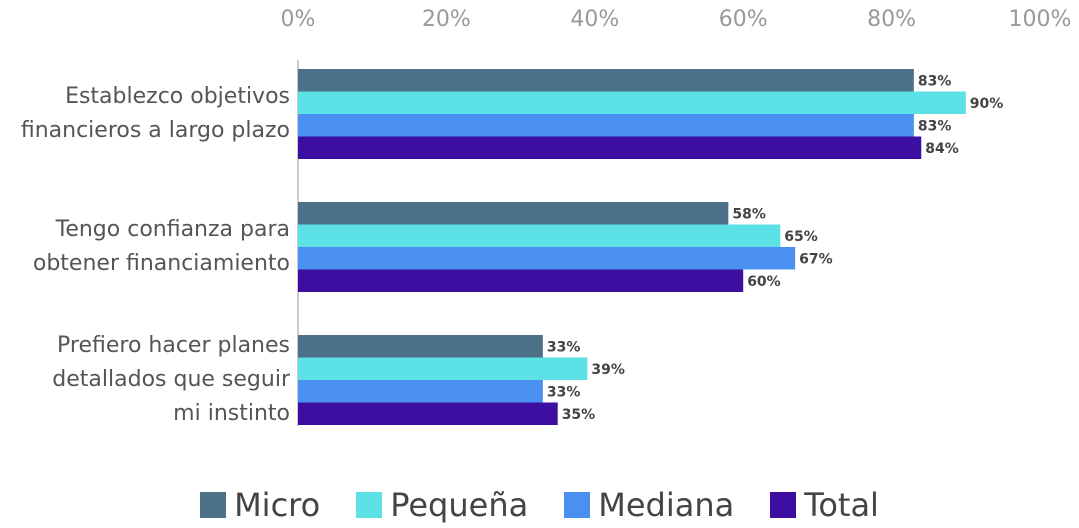 This screenshot has width=1079, height=528. What do you see at coordinates (891, 19) in the screenshot?
I see `x-tick-label: 80%` at bounding box center [891, 19].